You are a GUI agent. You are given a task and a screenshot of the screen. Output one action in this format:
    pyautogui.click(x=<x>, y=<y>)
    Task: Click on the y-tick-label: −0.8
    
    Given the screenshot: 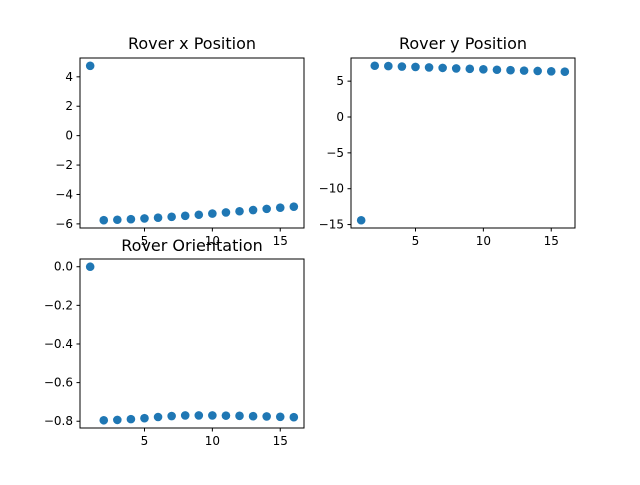 What is the action you would take?
    pyautogui.click(x=58, y=421)
    